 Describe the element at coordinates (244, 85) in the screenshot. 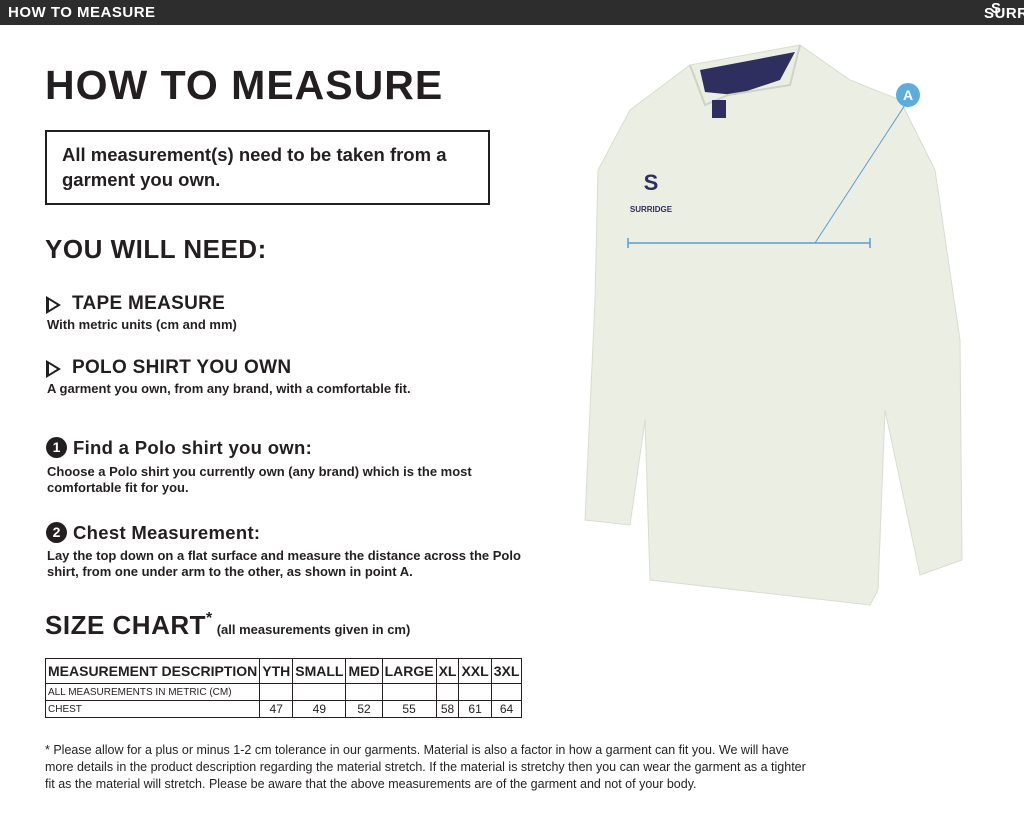

I see `title: HOW TO MEASURE` at that location.